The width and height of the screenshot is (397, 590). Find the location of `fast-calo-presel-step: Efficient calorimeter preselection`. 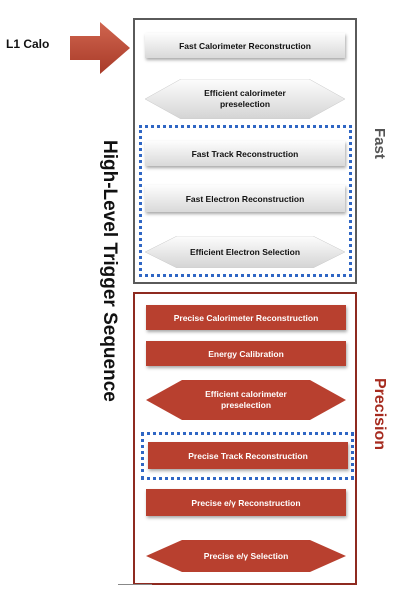

fast-calo-presel-step: Efficient calorimeter preselection is located at coordinates (245, 99).